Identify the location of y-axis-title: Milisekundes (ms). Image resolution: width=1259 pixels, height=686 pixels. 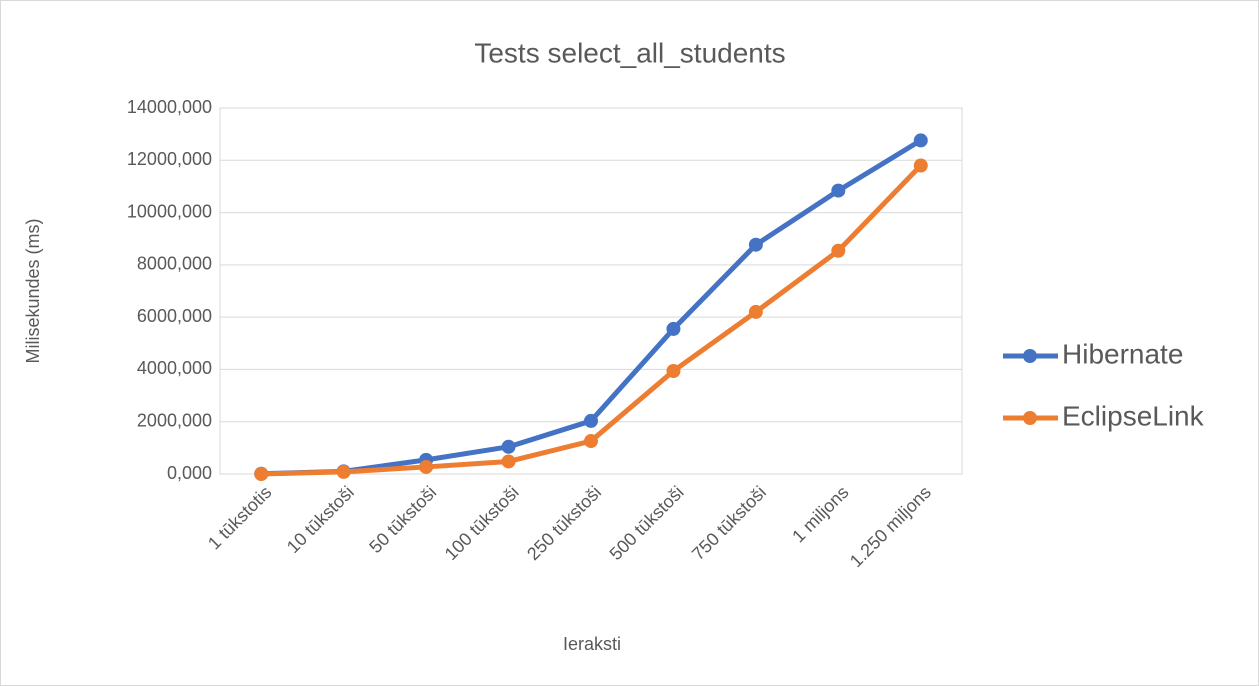
(33, 290).